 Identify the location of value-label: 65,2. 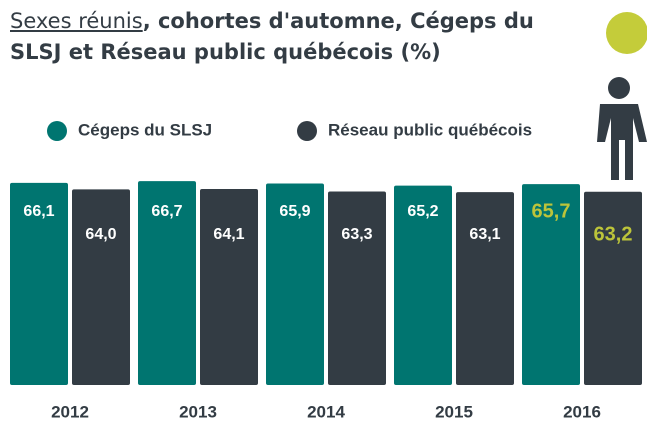
(422, 211).